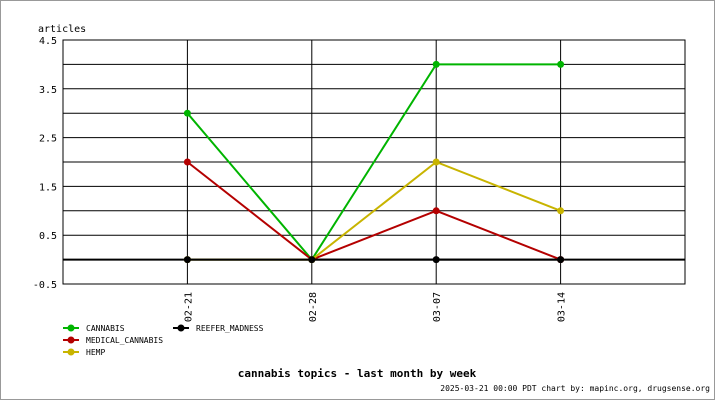 The width and height of the screenshot is (715, 400). Describe the element at coordinates (373, 211) in the screenshot. I see `series-line` at that location.